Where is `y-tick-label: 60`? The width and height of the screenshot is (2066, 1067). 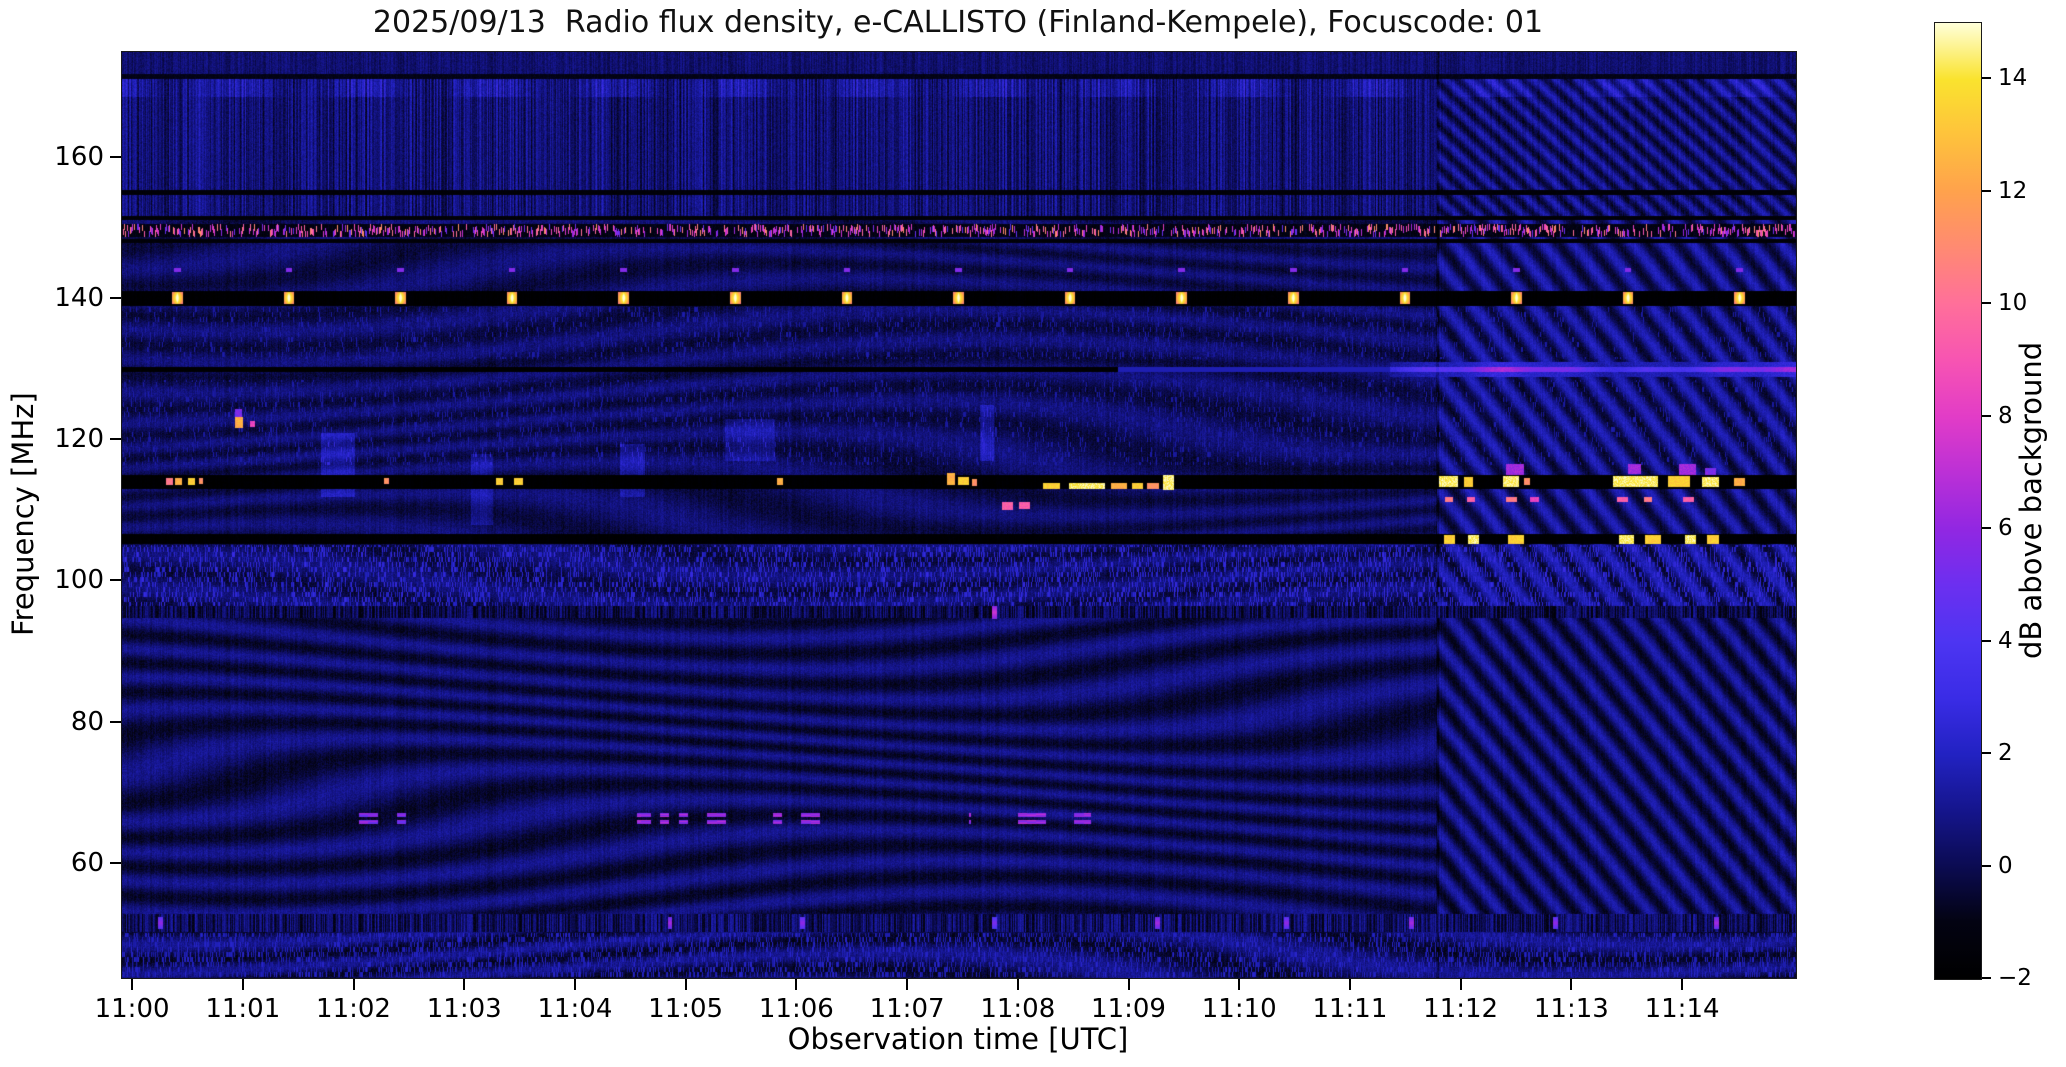 y-tick-label: 60 is located at coordinates (87, 862).